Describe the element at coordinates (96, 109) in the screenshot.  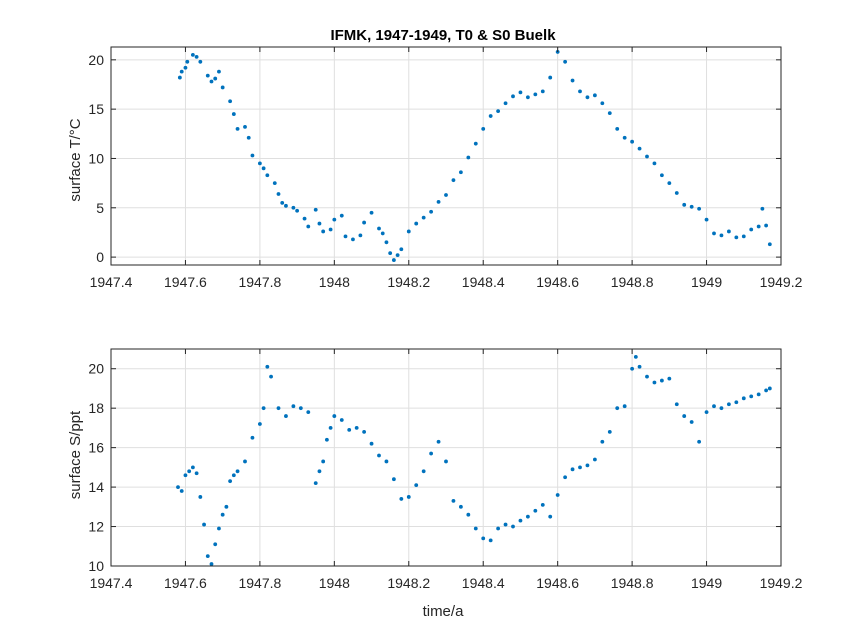
I see `y-tick-label: 15` at that location.